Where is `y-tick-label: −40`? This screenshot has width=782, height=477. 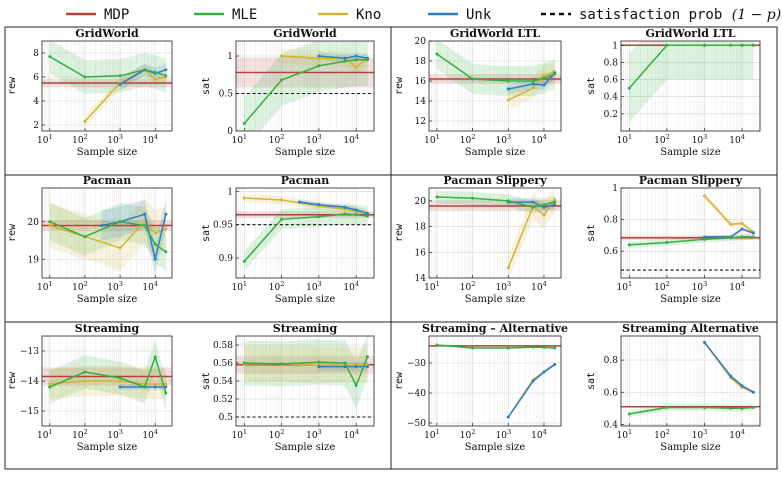 y-tick-label: −40 is located at coordinates (416, 394).